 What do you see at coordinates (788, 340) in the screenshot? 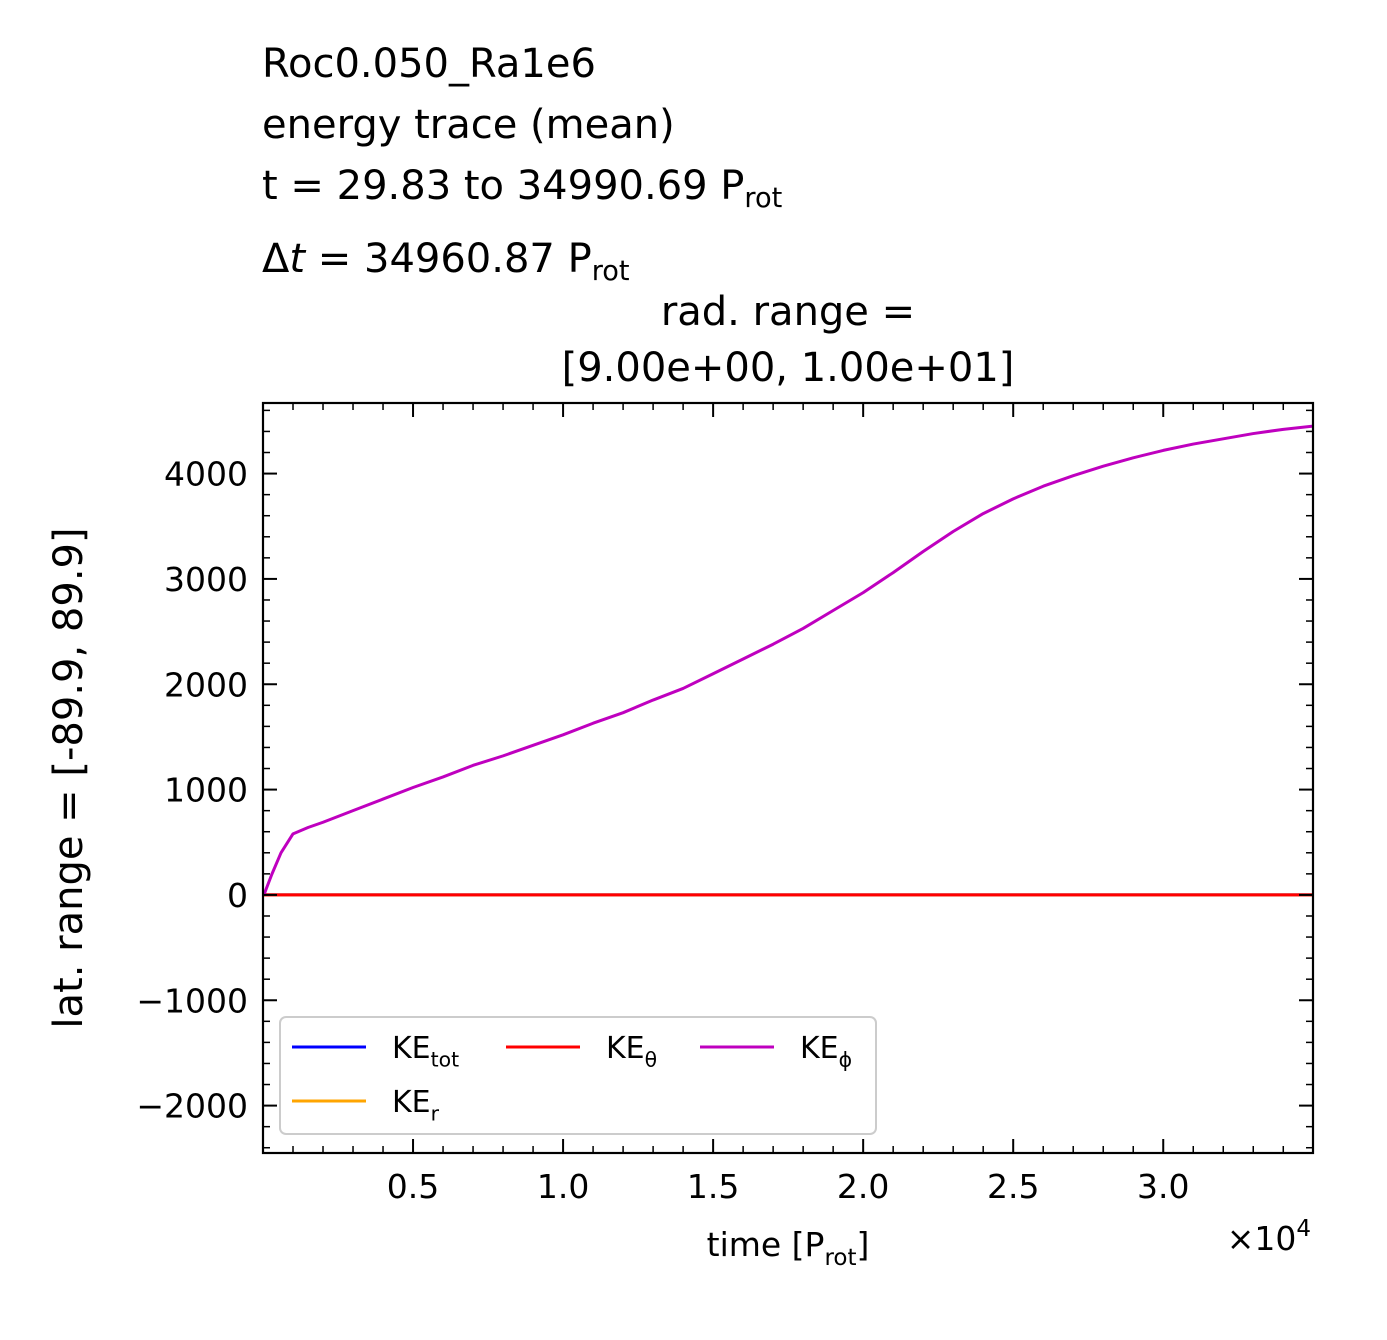
I see `chart-title: rad. range = [9.00e+00, 1.00e+01]` at bounding box center [788, 340].